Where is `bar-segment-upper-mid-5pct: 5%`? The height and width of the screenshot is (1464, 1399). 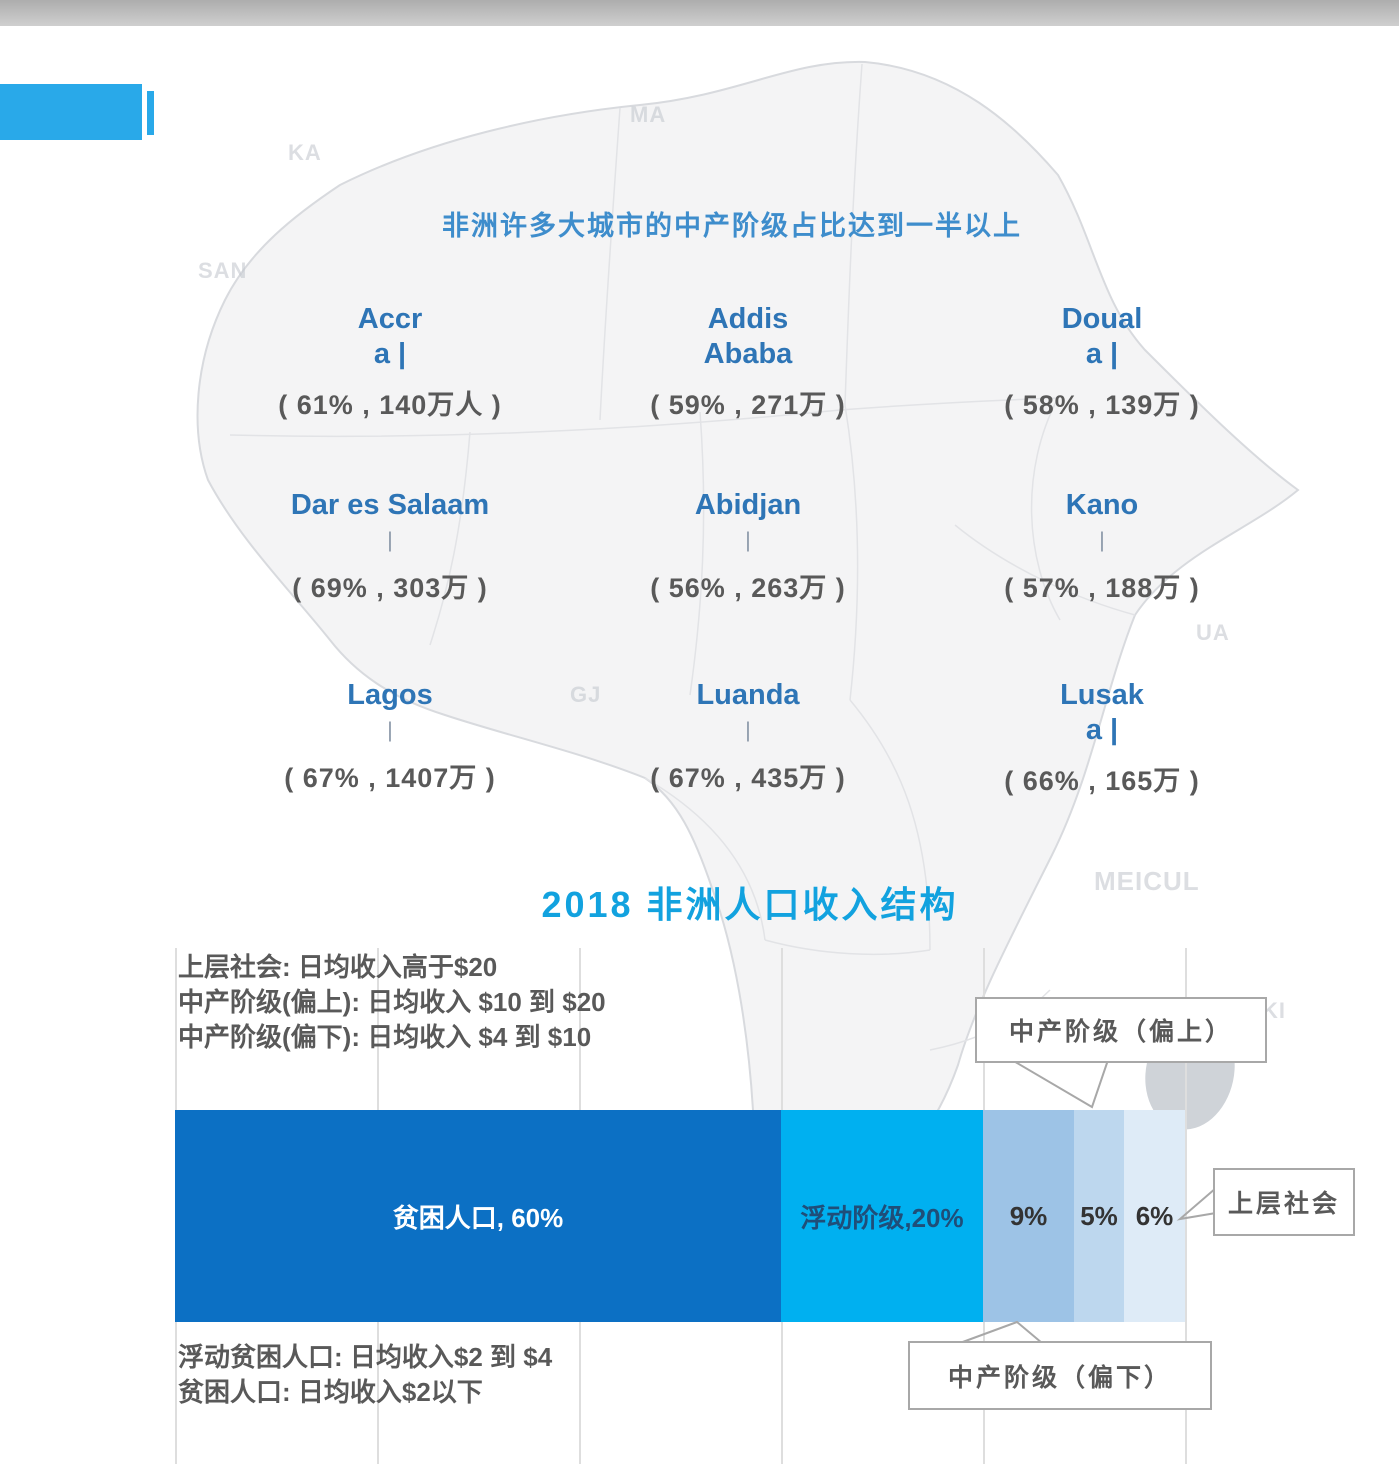
bar-segment-upper-mid-5pct: 5% is located at coordinates (1099, 1216).